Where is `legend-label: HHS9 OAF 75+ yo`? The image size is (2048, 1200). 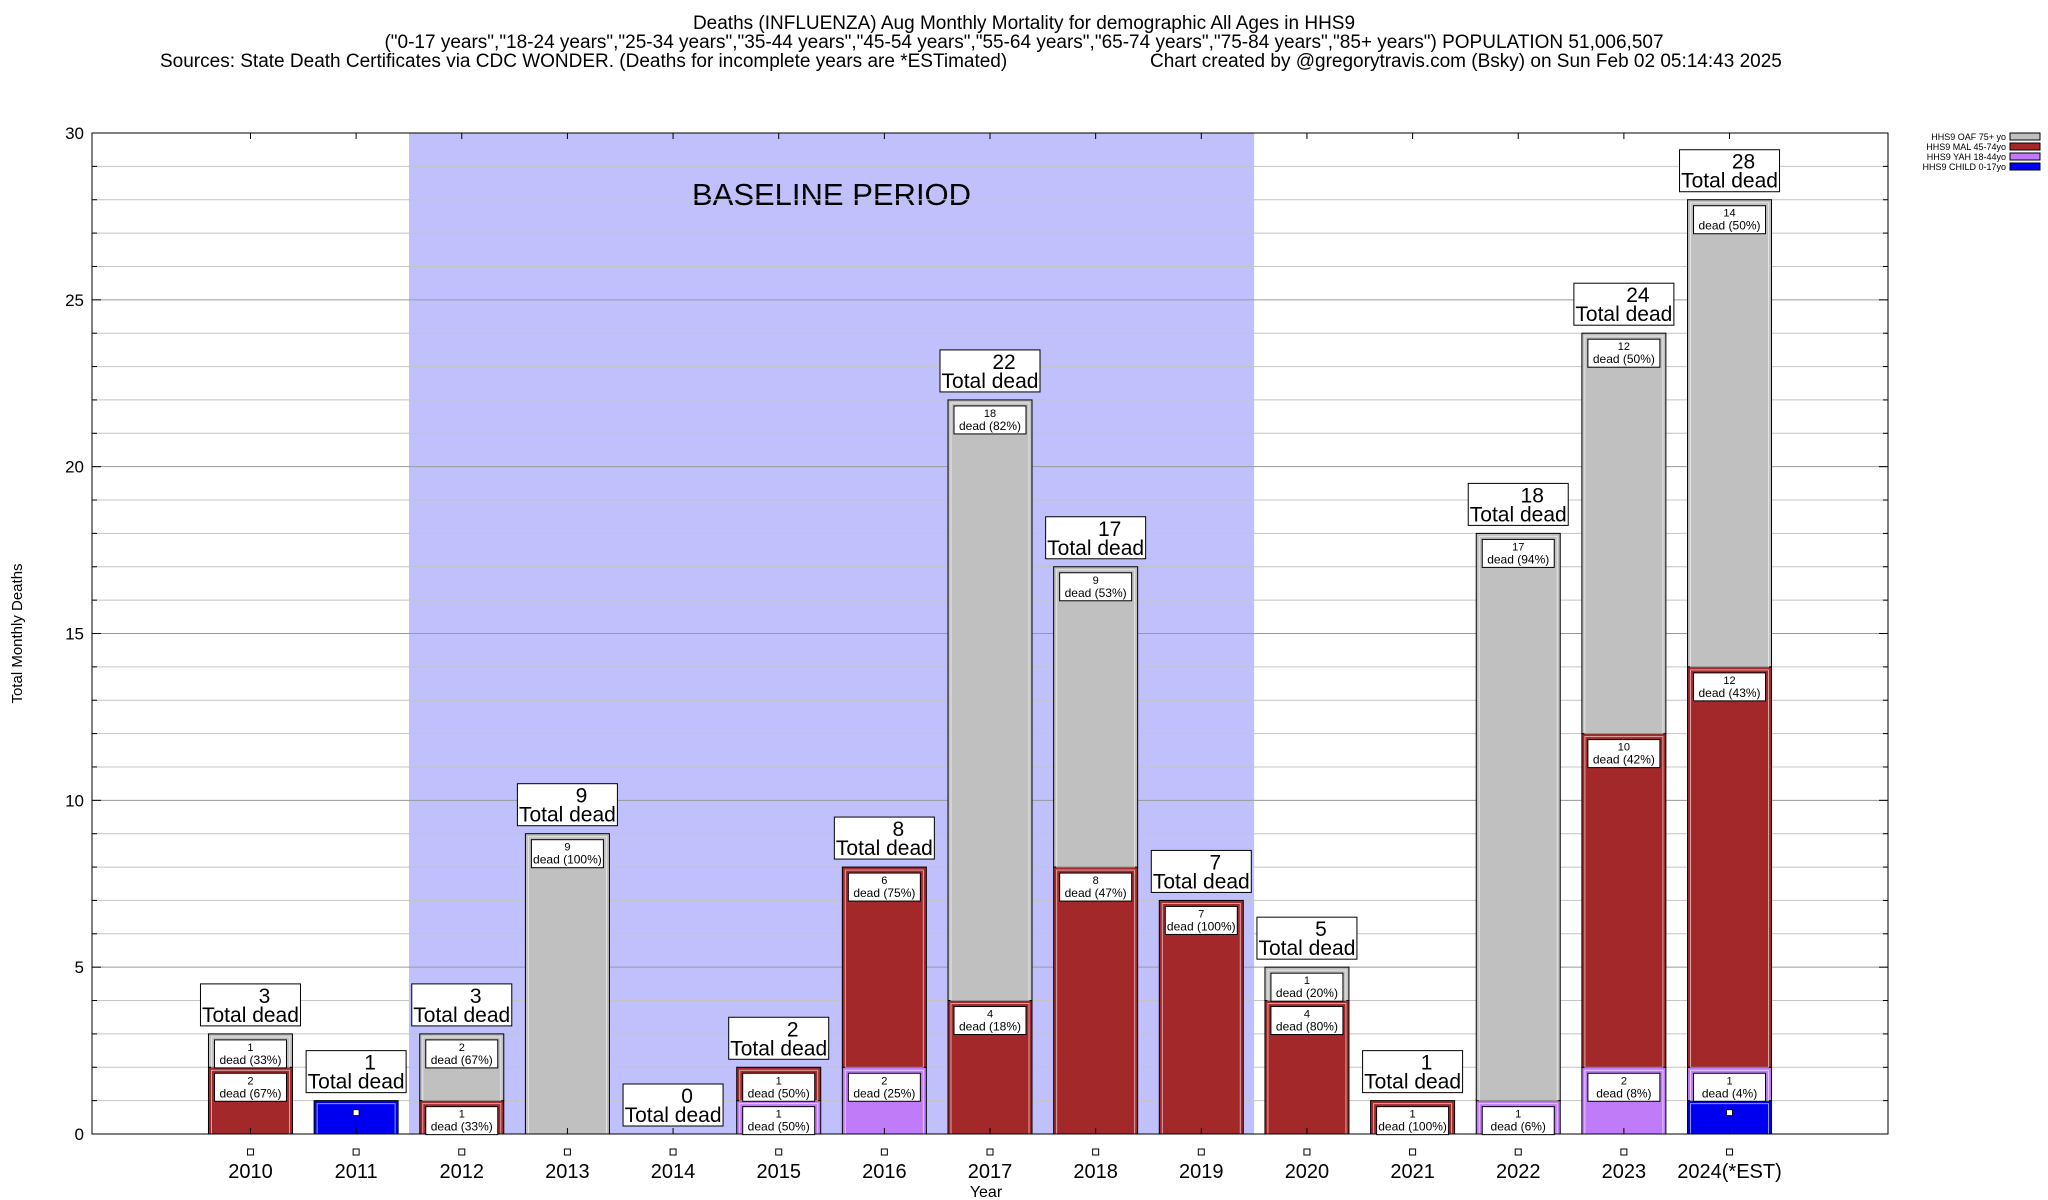 legend-label: HHS9 OAF 75+ yo is located at coordinates (1968, 137).